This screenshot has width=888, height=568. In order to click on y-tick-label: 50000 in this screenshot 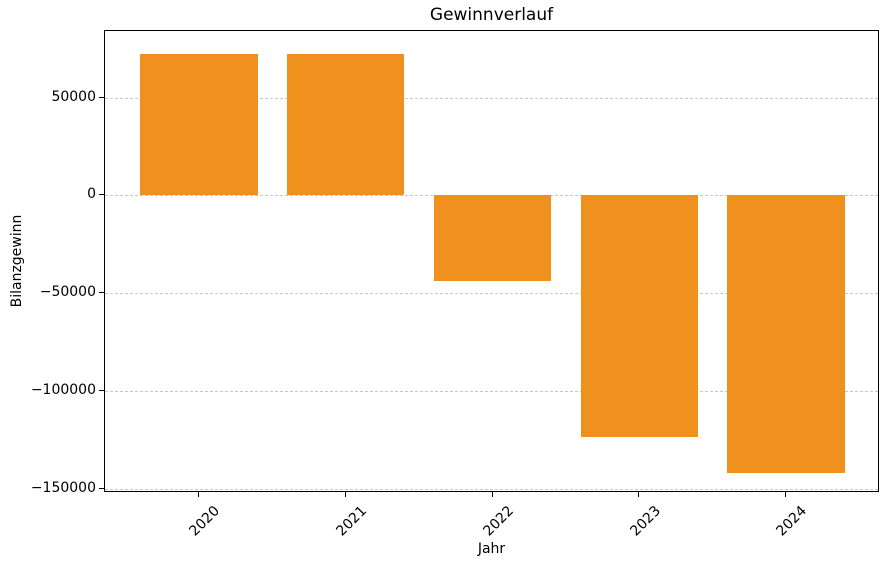, I will do `click(73, 96)`.